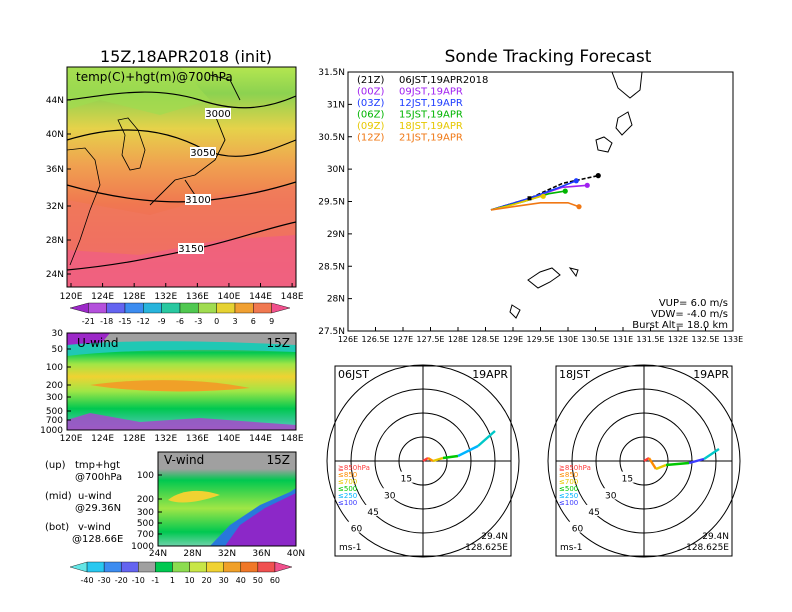 This screenshot has height=612, width=792. What do you see at coordinates (578, 530) in the screenshot?
I see `ring-label: 60` at bounding box center [578, 530].